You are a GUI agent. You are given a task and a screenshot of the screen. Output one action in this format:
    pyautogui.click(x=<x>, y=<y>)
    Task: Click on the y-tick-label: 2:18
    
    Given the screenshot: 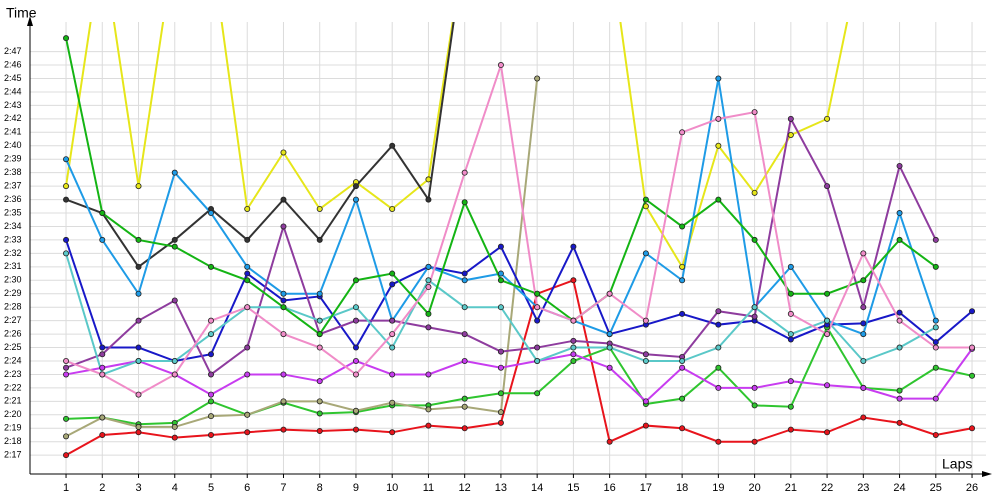 What is the action you would take?
    pyautogui.click(x=13, y=441)
    